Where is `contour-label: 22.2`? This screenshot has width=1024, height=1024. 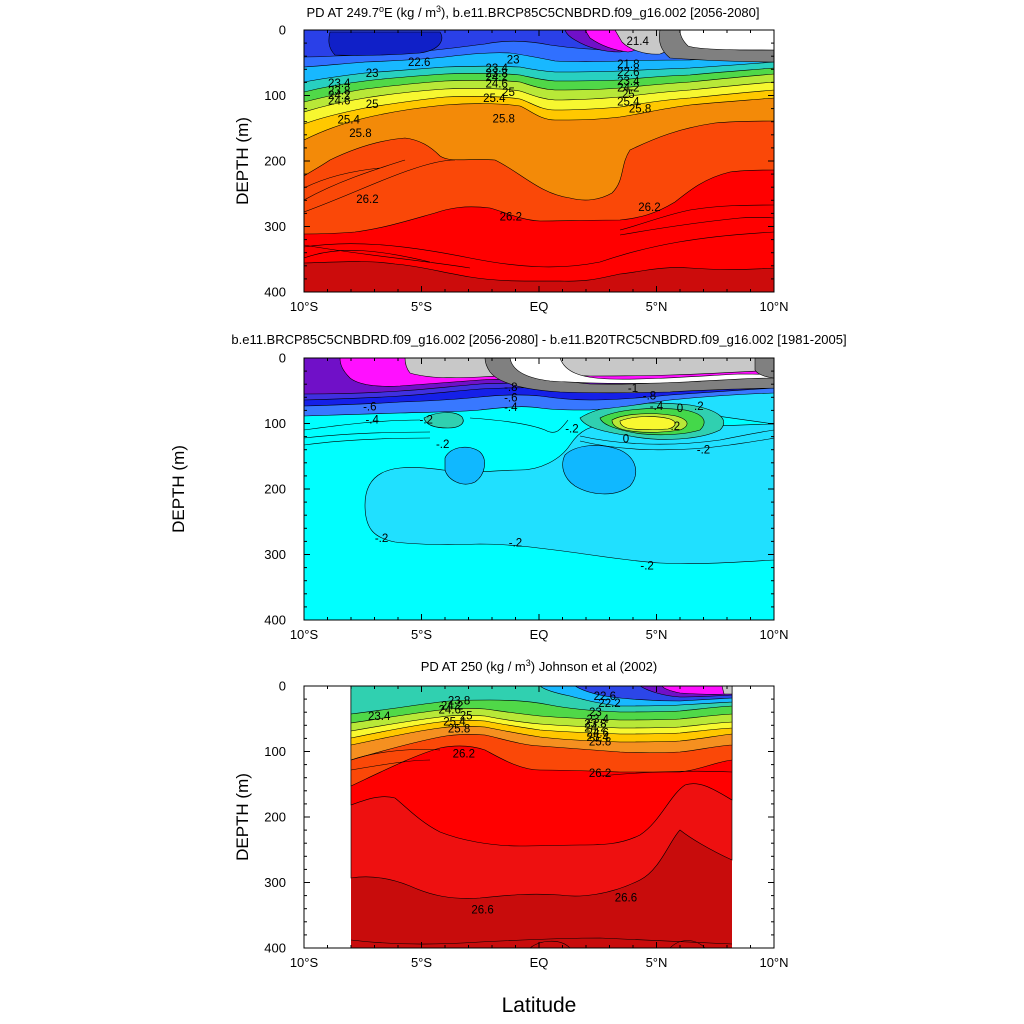 contour-label: 22.2 is located at coordinates (609, 704).